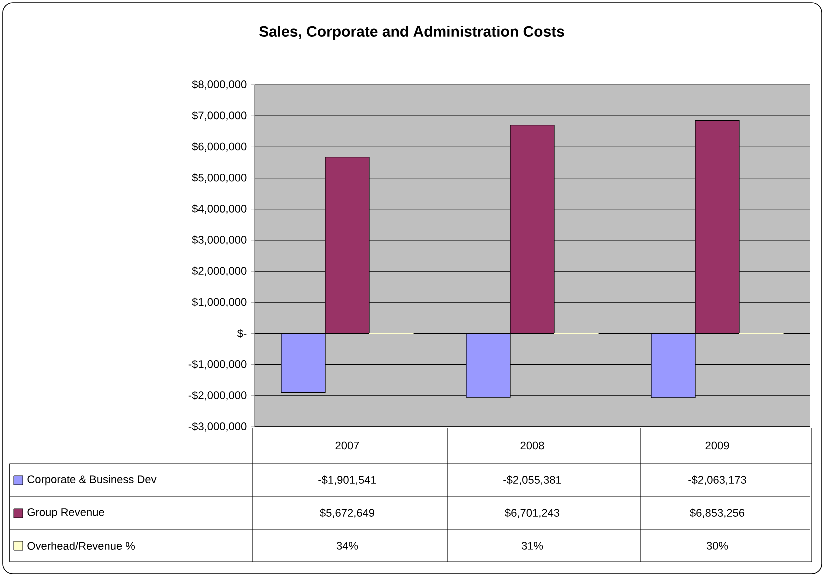  I want to click on data-label: 34%, so click(347, 546).